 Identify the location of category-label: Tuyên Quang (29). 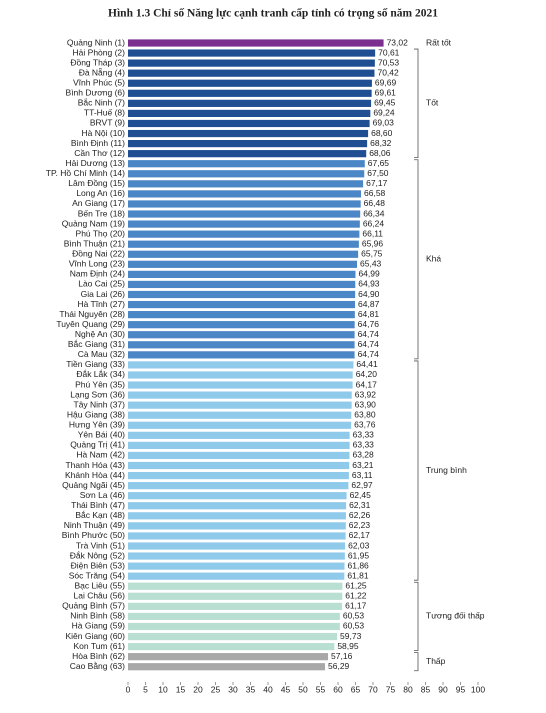
(90, 324).